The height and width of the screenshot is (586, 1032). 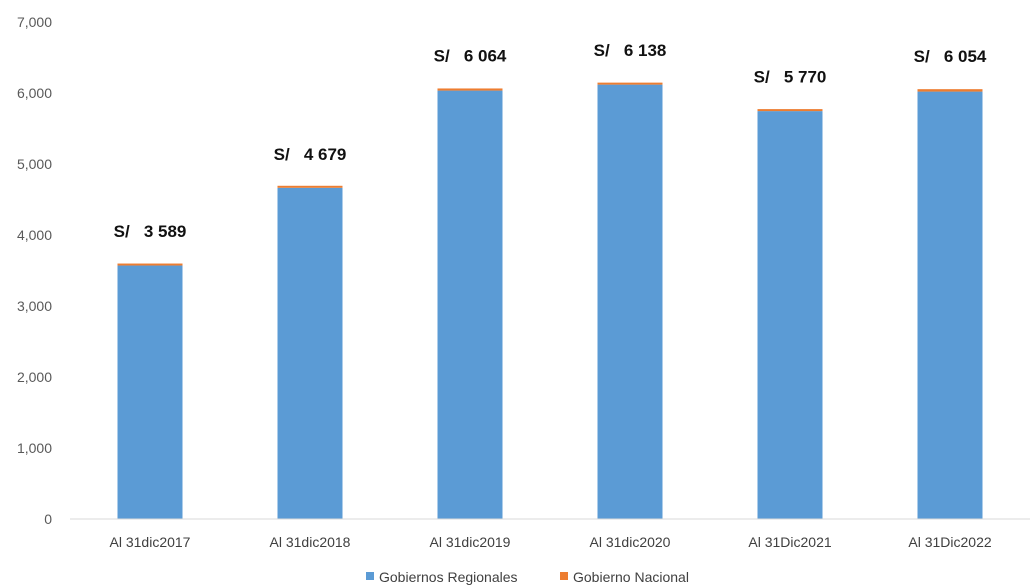 What do you see at coordinates (34, 235) in the screenshot?
I see `y-tick-label: 4,000` at bounding box center [34, 235].